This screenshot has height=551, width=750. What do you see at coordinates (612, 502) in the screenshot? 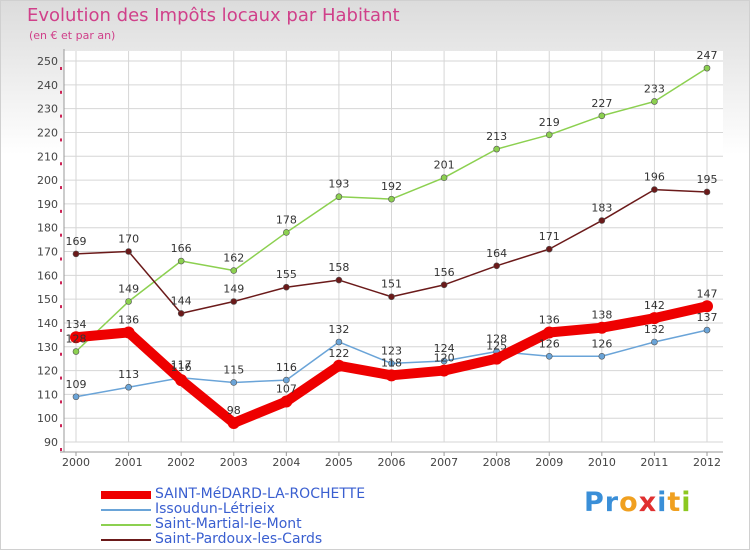
I see `logo-letter: r` at bounding box center [612, 502].